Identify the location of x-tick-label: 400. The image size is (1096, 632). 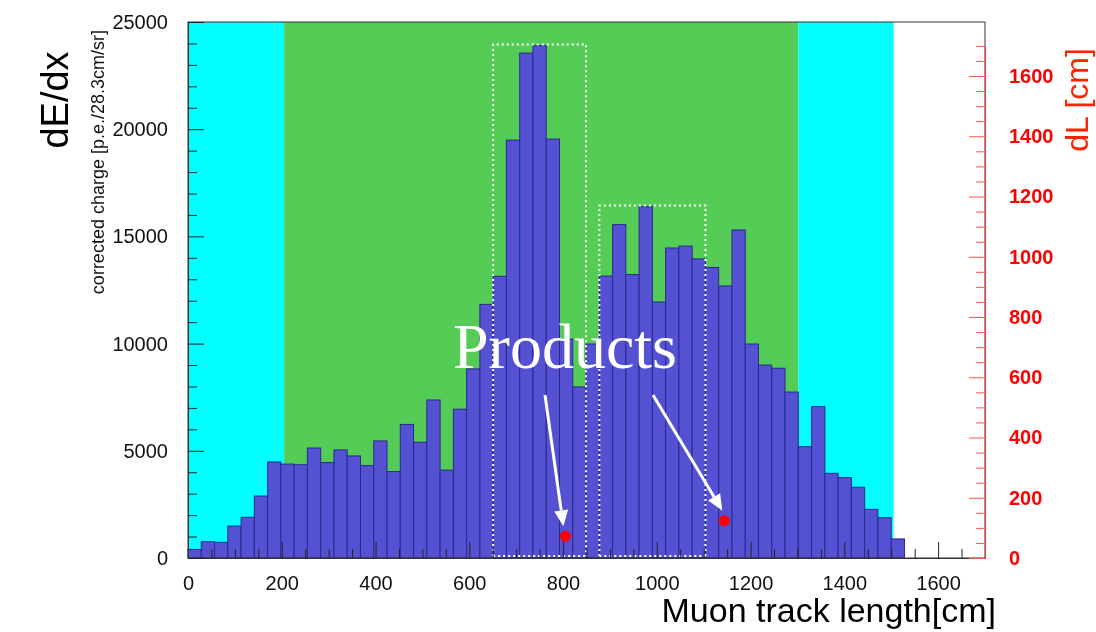
(376, 583).